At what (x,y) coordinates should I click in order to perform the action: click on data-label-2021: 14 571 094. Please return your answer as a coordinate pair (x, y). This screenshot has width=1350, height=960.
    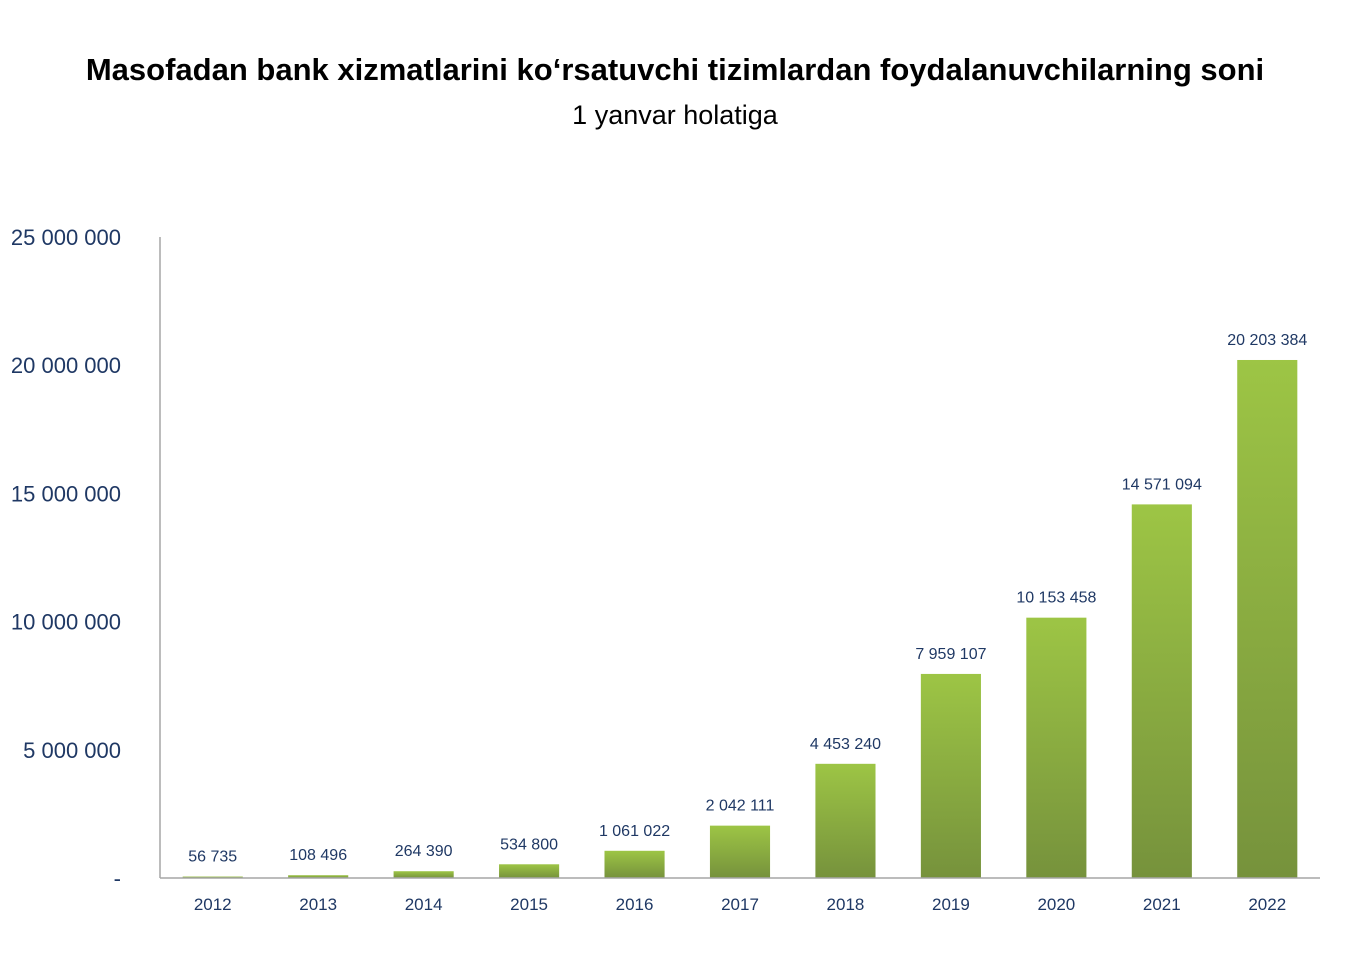
    Looking at the image, I should click on (1162, 484).